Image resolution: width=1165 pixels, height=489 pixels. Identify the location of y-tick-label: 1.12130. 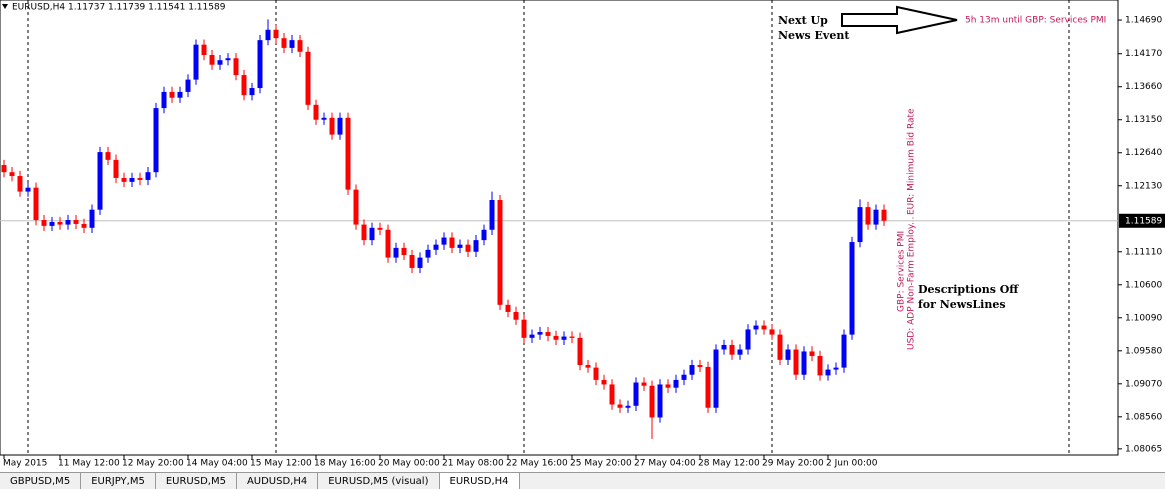
(1143, 186).